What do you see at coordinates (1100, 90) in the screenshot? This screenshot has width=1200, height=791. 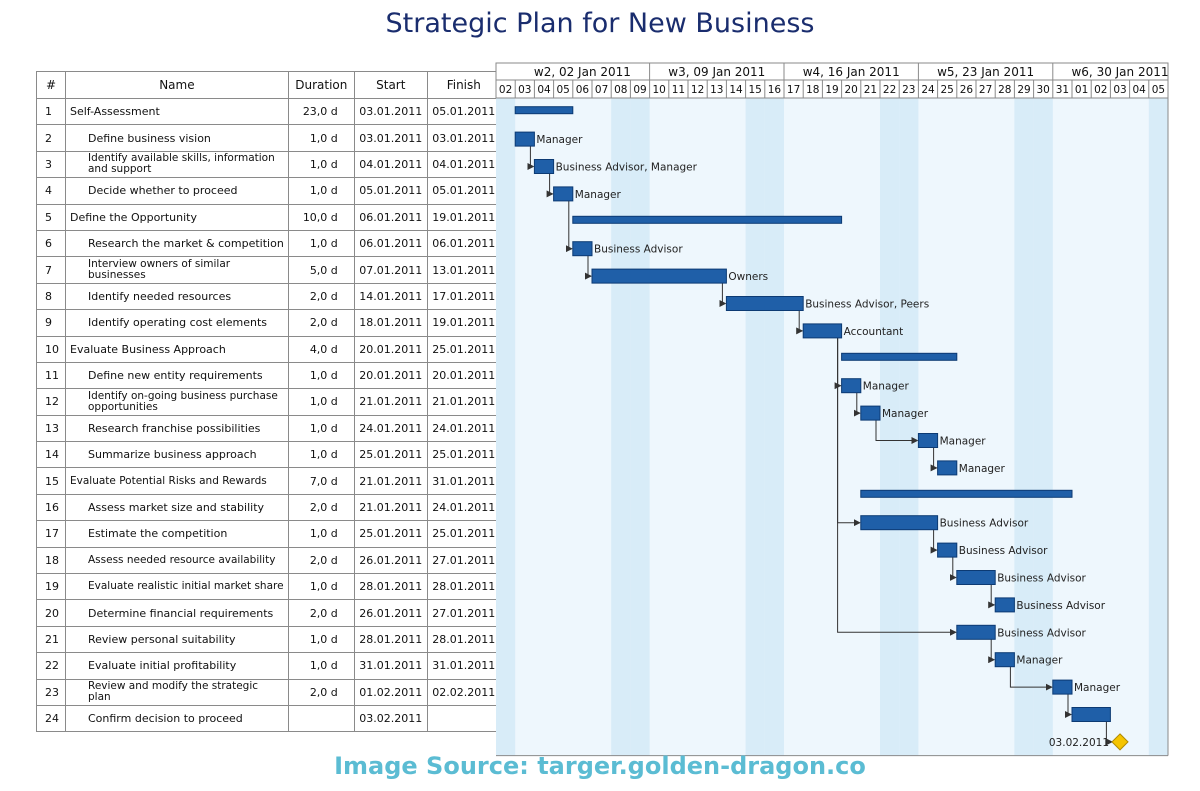 I see `day-label: 02` at bounding box center [1100, 90].